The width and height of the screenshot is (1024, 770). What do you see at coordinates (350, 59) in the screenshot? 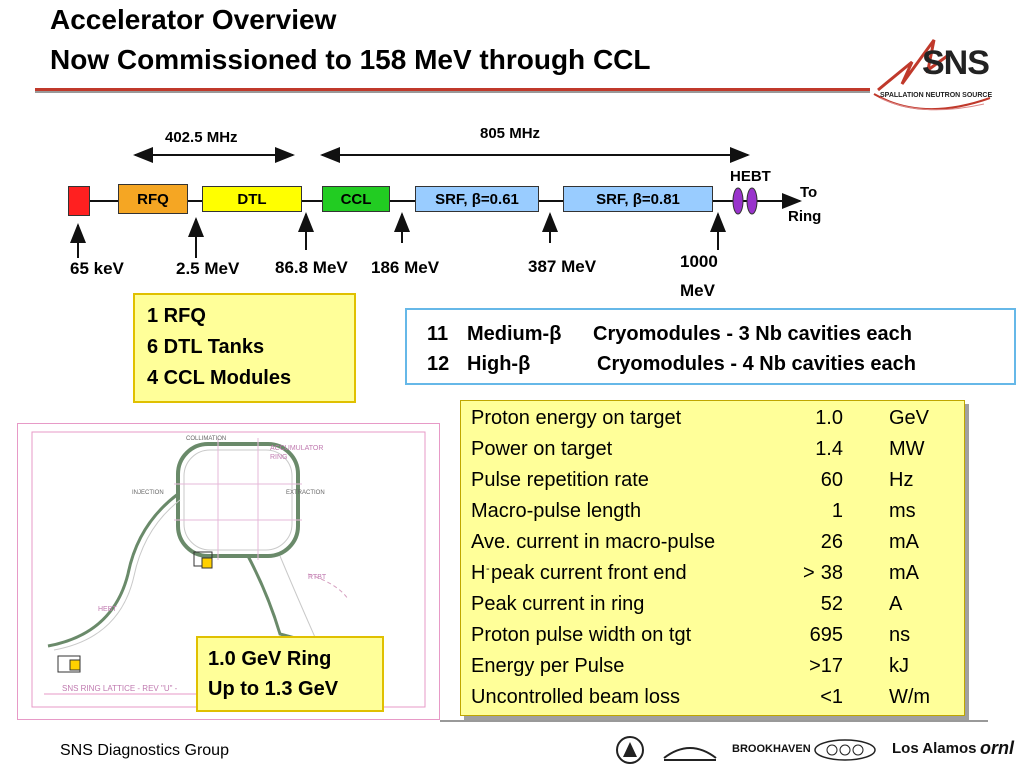
I see `slide-title-line2: Now Commissioned to 158 MeV through CCL` at bounding box center [350, 59].